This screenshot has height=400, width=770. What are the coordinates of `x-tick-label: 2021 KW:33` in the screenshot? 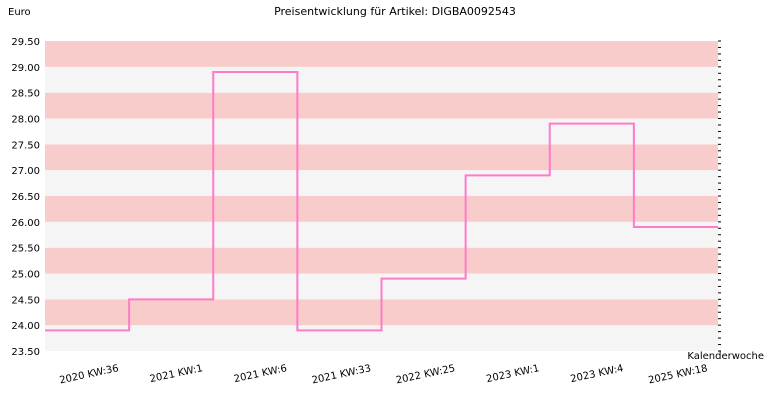 It's located at (341, 374).